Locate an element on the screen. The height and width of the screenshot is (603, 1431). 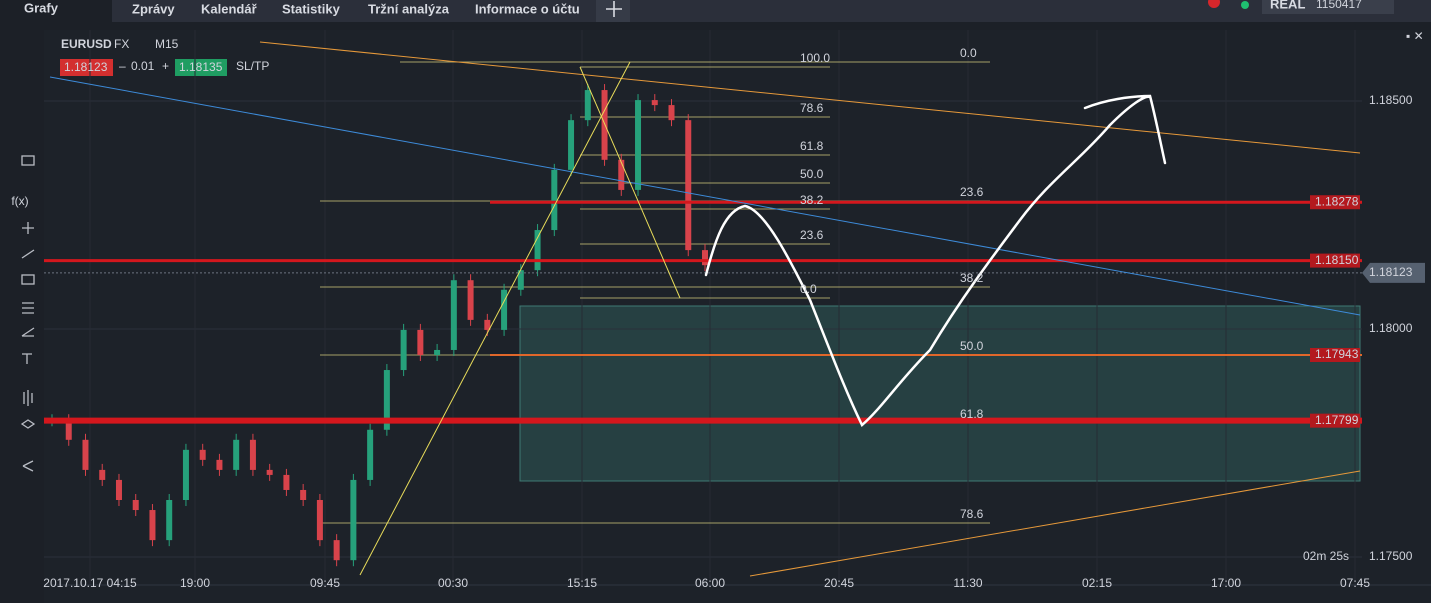
window-controls: ▪ ✕ is located at coordinates (1415, 36).